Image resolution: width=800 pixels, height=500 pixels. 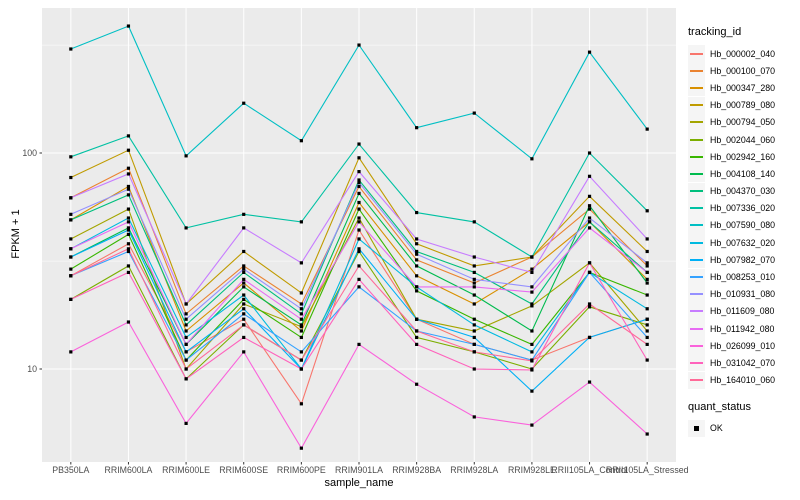 What do you see at coordinates (743, 259) in the screenshot?
I see `legend-item-label: Hb_007982_070` at bounding box center [743, 259].